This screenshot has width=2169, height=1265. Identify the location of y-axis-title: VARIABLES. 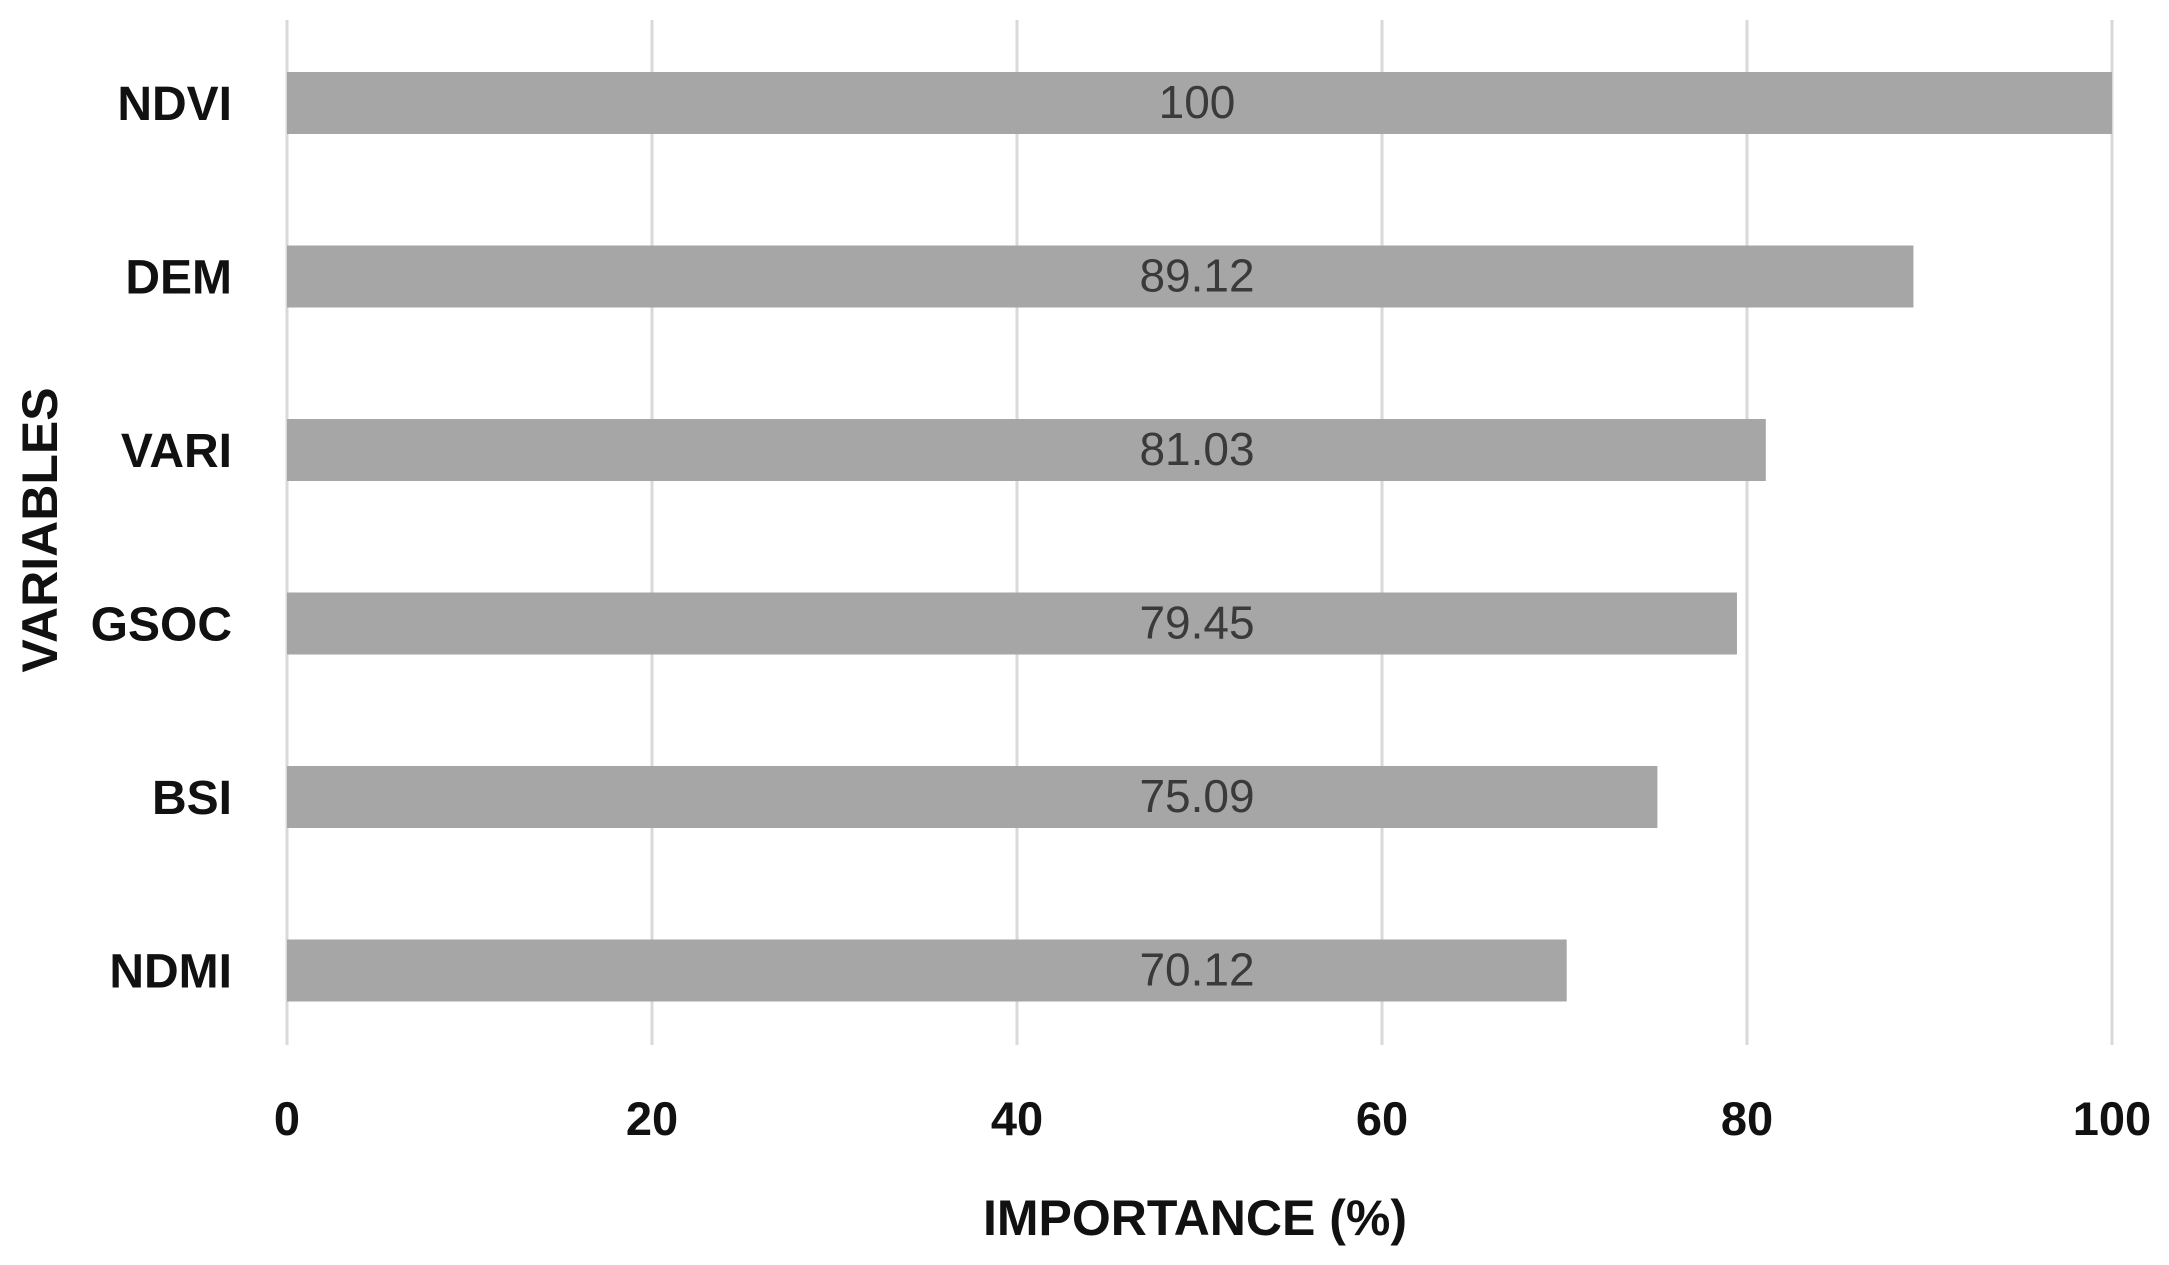
(40, 529).